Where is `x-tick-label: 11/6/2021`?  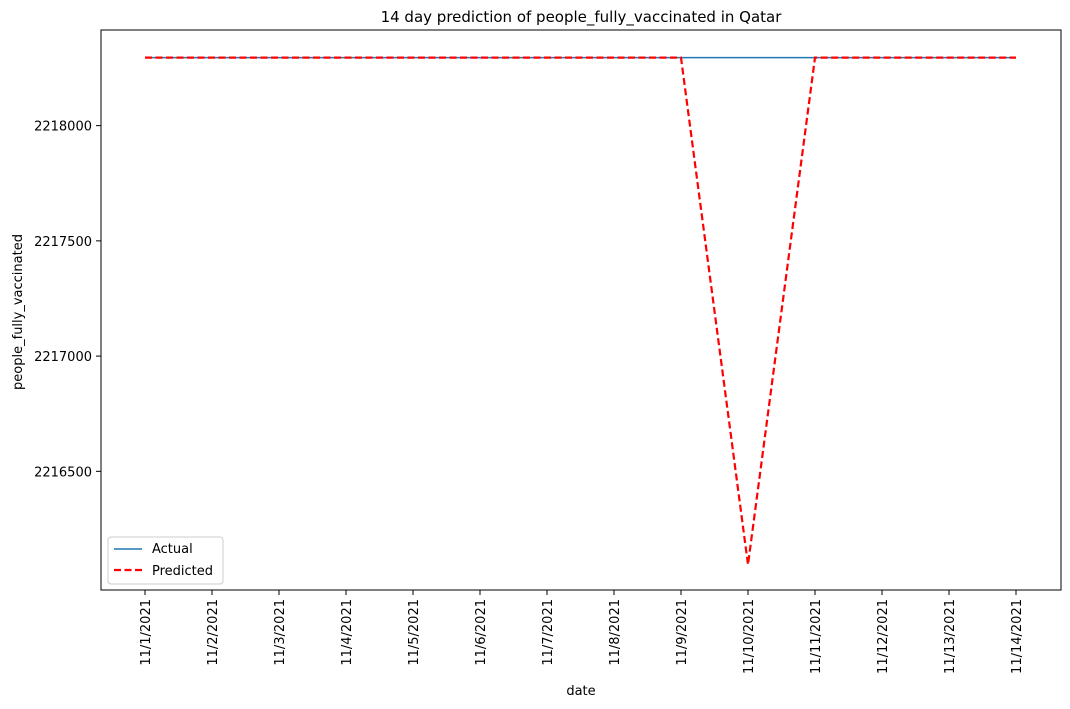
x-tick-label: 11/6/2021 is located at coordinates (481, 632).